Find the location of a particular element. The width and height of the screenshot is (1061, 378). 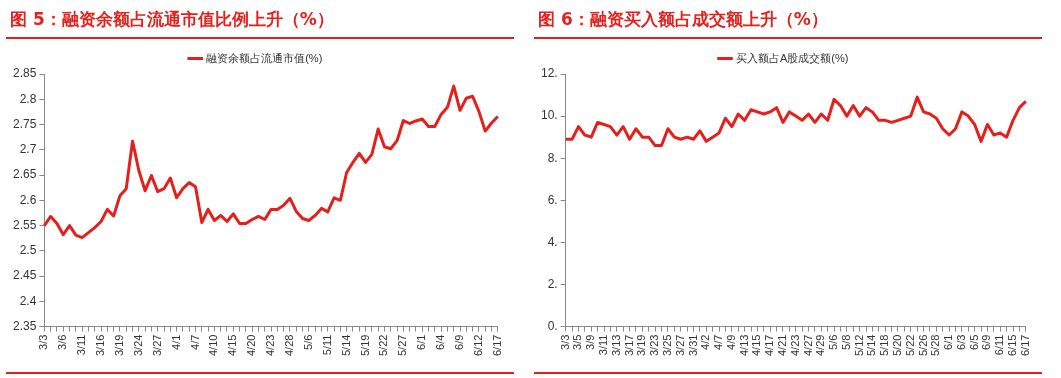

x-tick-label: 5/28 is located at coordinates (935, 345).